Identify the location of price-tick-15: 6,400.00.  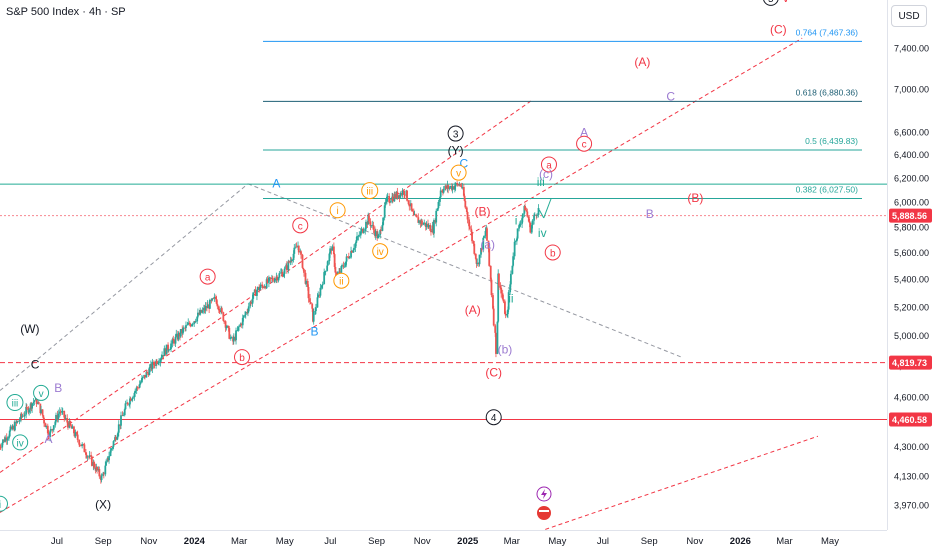
(911, 155).